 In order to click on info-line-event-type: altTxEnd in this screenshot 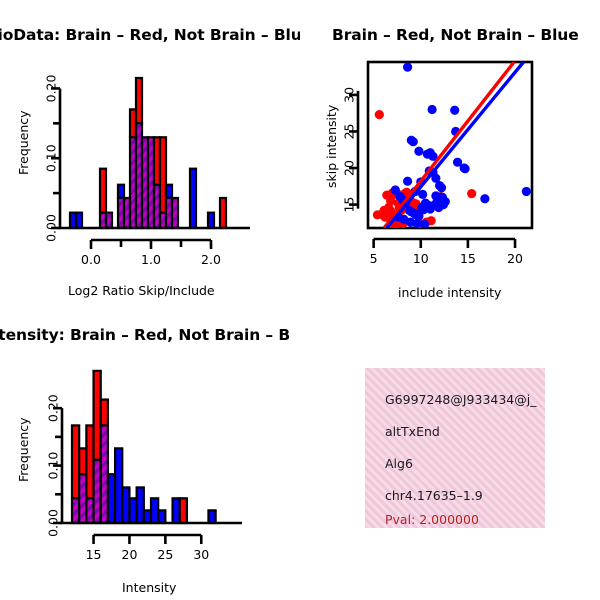, I will do `click(412, 431)`.